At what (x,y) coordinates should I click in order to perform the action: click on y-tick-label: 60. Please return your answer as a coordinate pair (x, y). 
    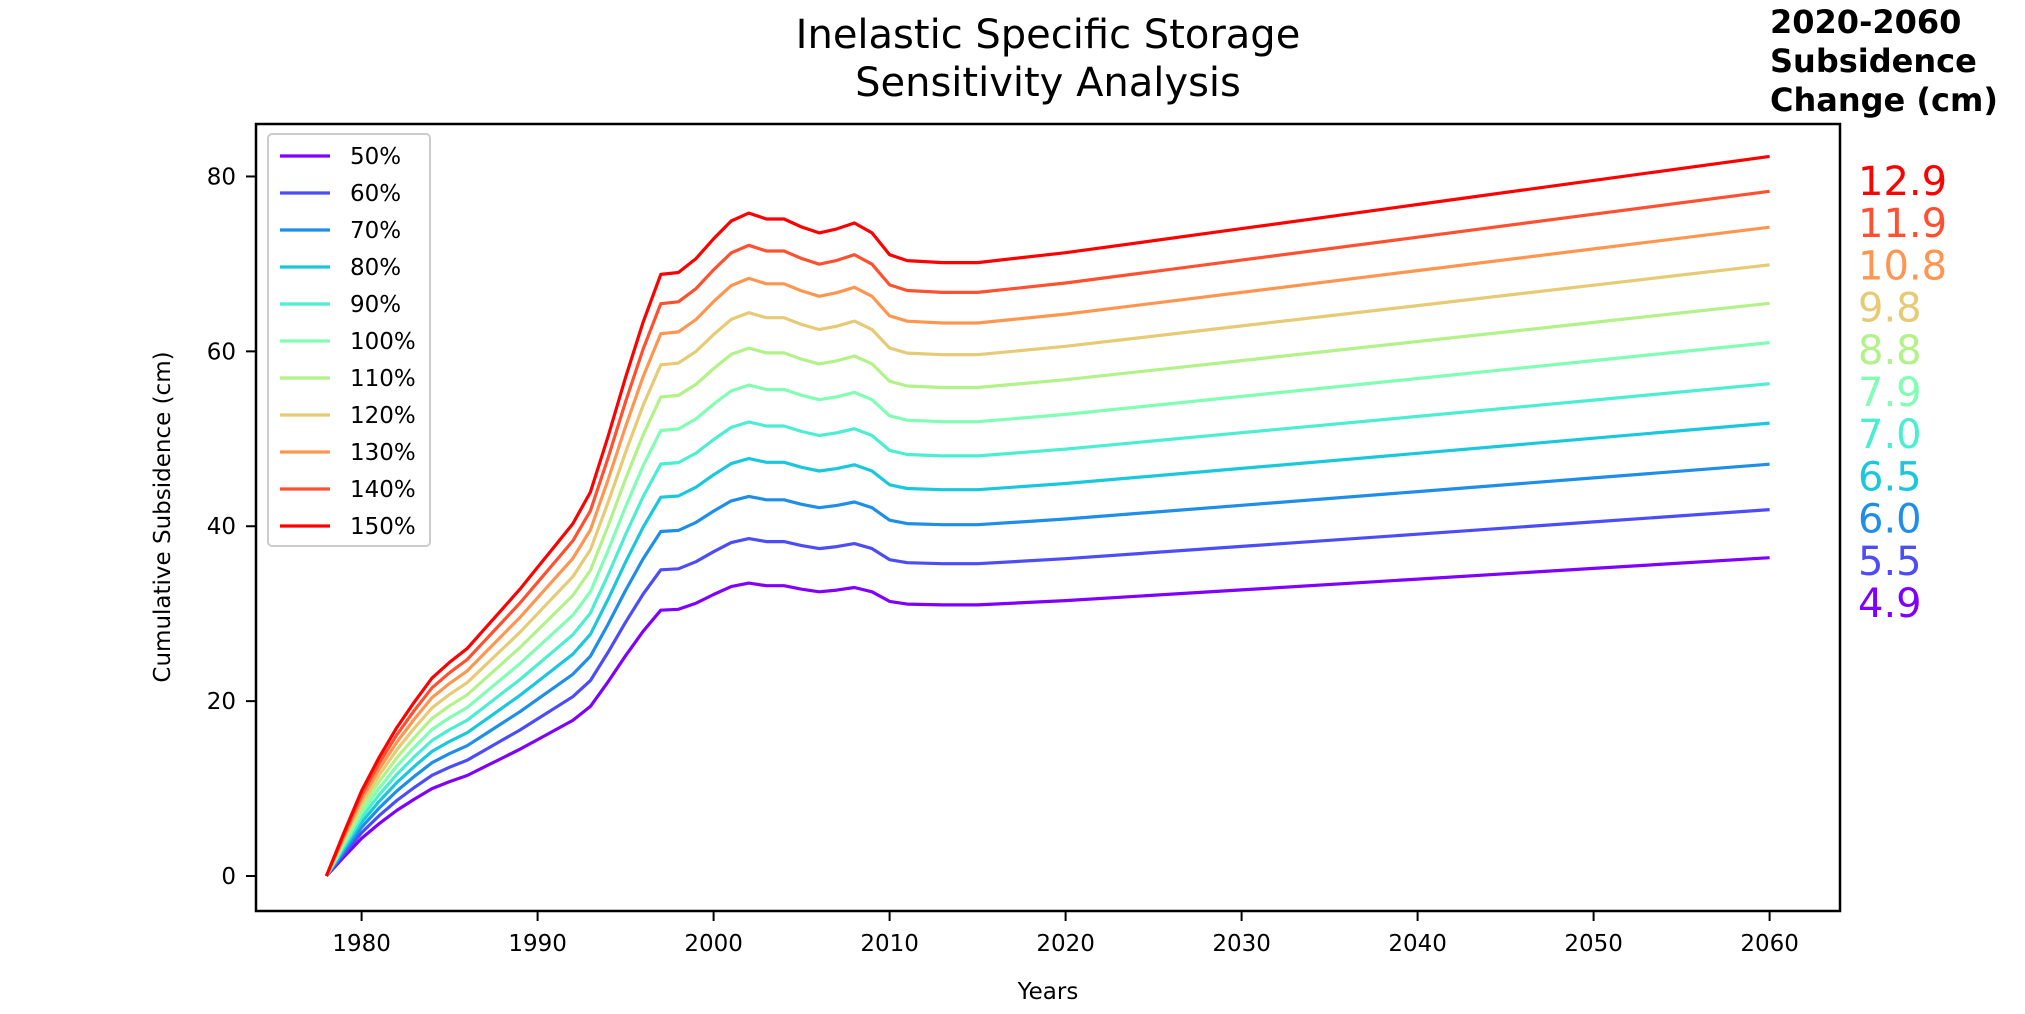
    Looking at the image, I should click on (221, 352).